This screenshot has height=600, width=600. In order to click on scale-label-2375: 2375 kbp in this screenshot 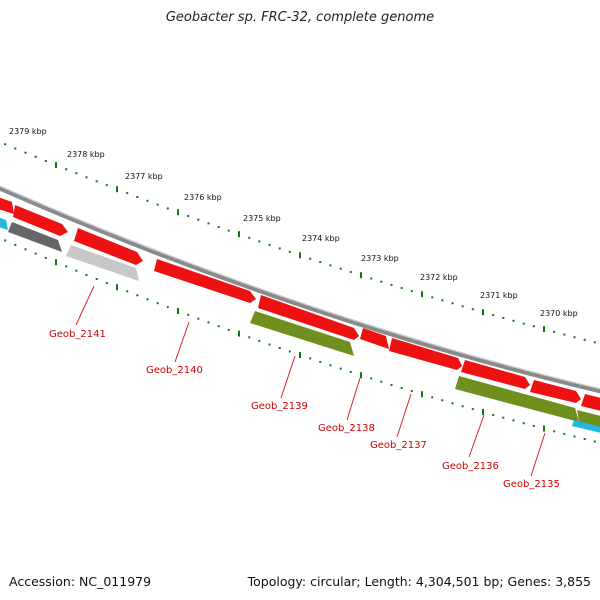, I will do `click(262, 218)`.